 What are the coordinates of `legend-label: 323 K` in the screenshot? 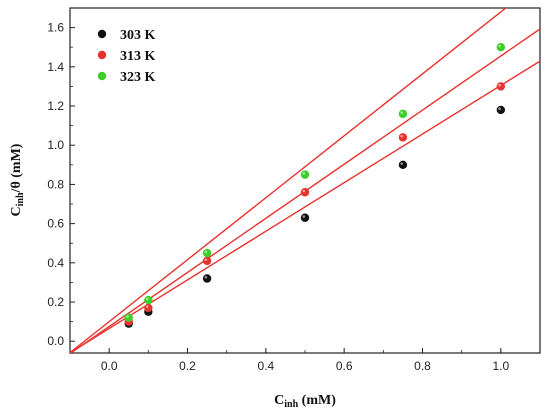 It's located at (138, 77).